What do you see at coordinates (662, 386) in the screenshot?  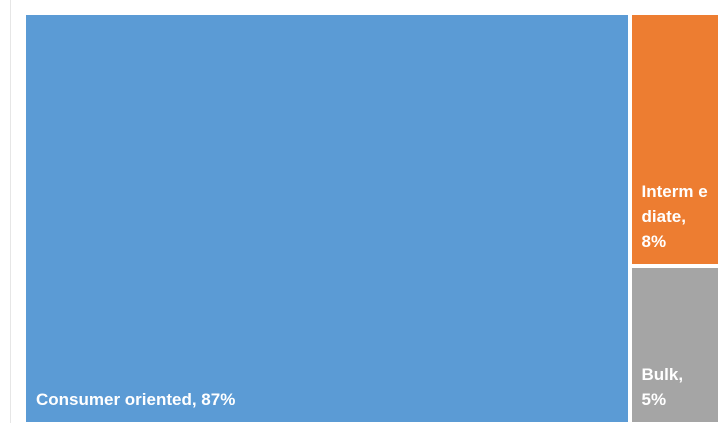 I see `tile-bulk-label: Bulk, 5%` at bounding box center [662, 386].